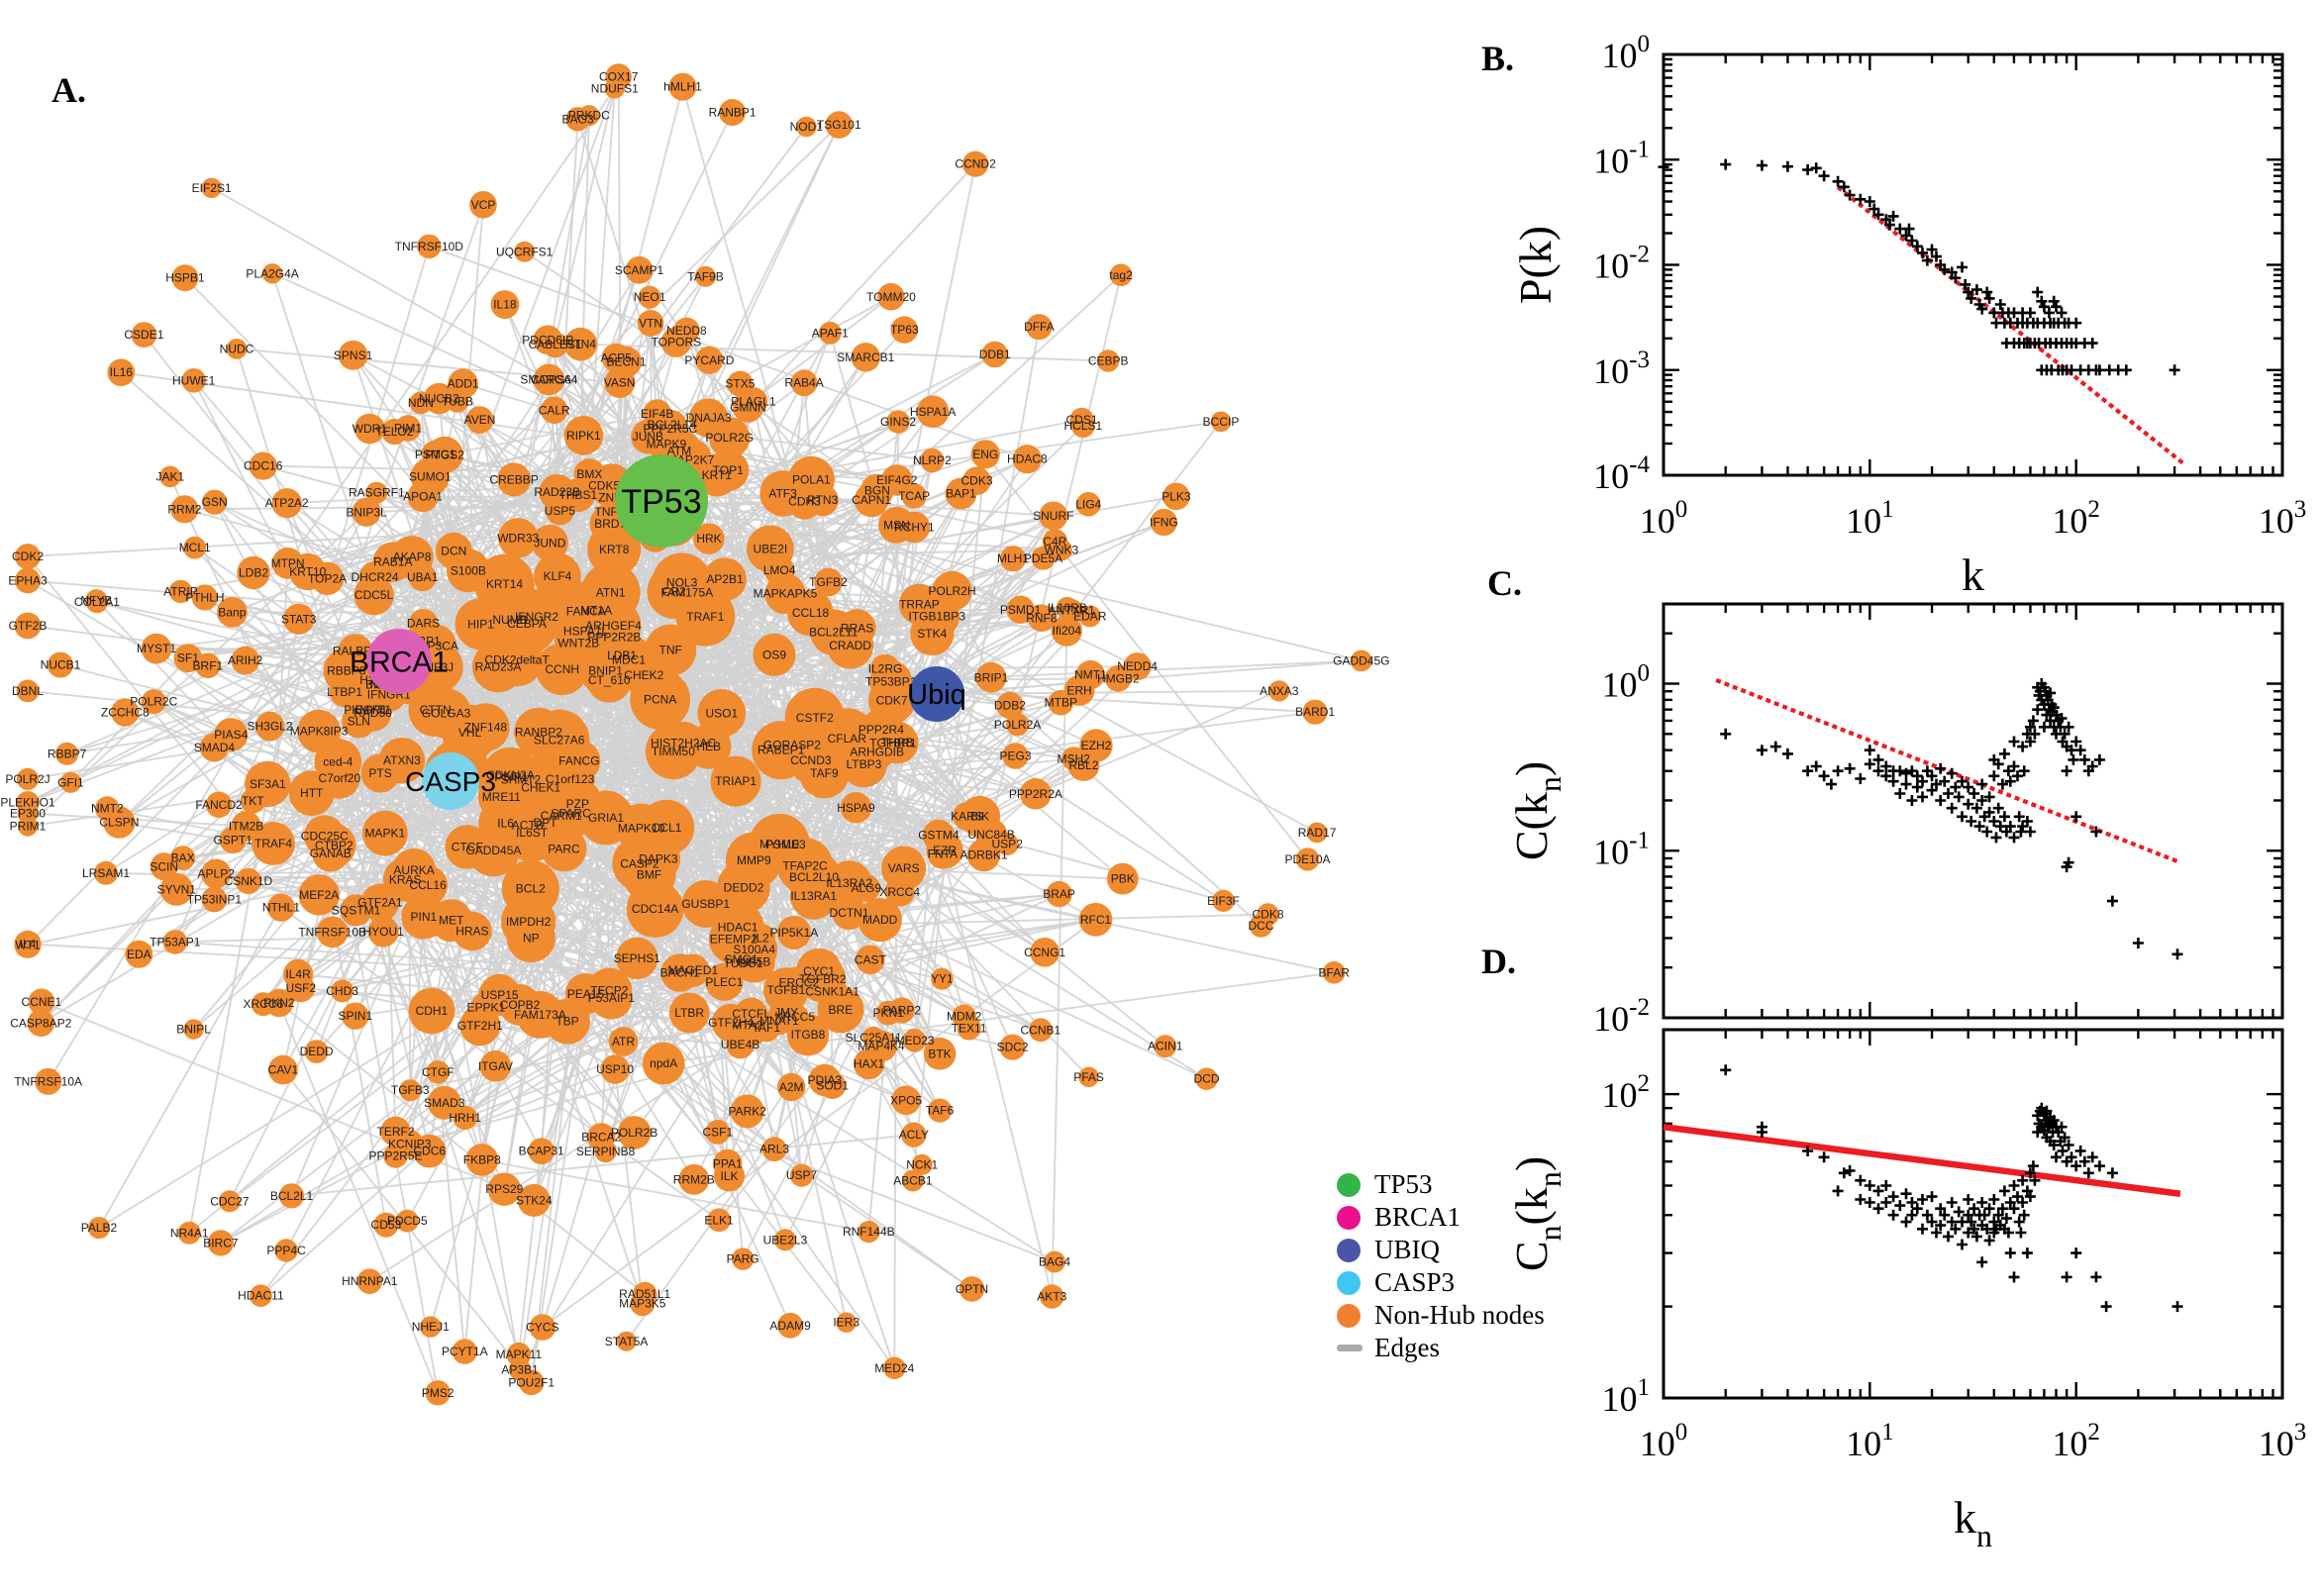 The height and width of the screenshot is (1596, 2323). Describe the element at coordinates (1459, 1315) in the screenshot. I see `legend-item-label: Non-Hub nodes` at that location.